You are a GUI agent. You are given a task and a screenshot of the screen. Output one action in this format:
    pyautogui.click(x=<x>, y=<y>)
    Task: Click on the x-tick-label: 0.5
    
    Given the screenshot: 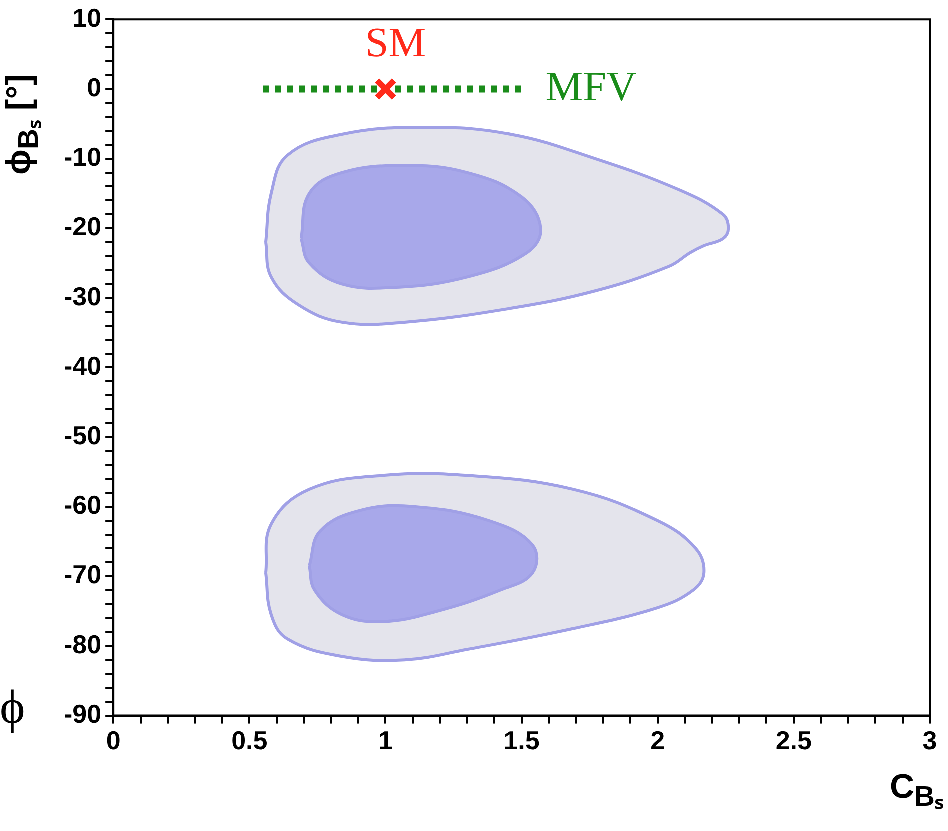 What is the action you would take?
    pyautogui.click(x=250, y=741)
    